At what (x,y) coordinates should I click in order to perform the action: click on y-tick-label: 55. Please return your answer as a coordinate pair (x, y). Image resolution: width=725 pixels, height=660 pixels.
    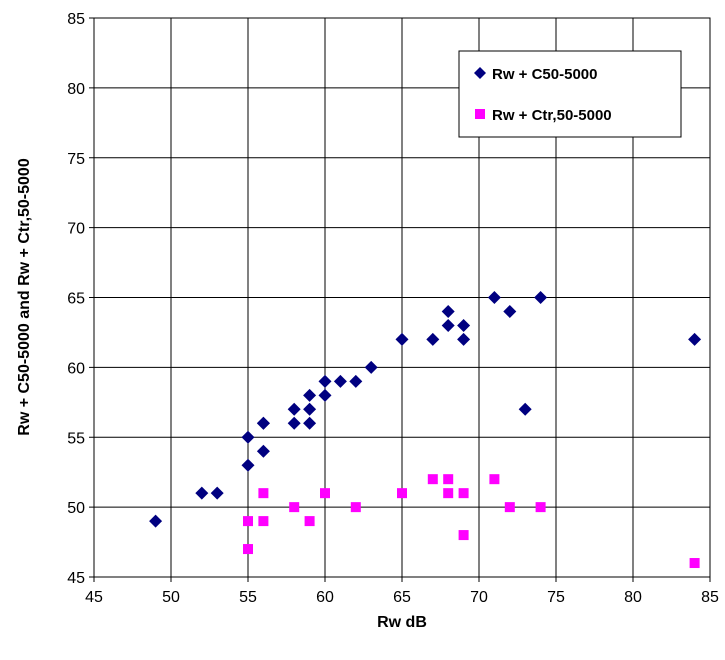
    Looking at the image, I should click on (76, 438).